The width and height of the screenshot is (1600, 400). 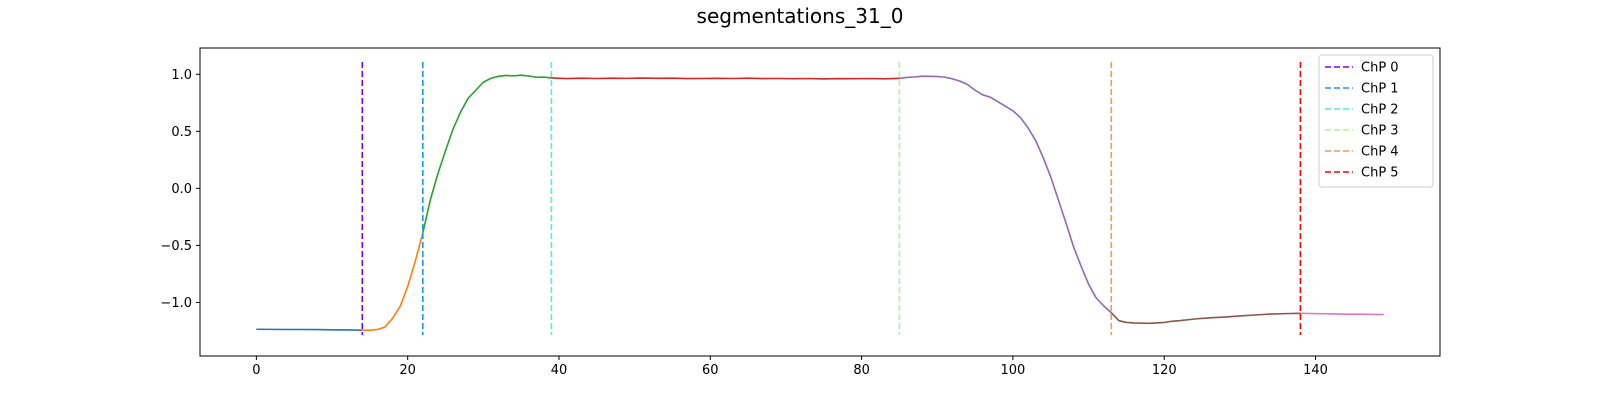 I want to click on y-tick-label: 0.5, so click(x=181, y=132).